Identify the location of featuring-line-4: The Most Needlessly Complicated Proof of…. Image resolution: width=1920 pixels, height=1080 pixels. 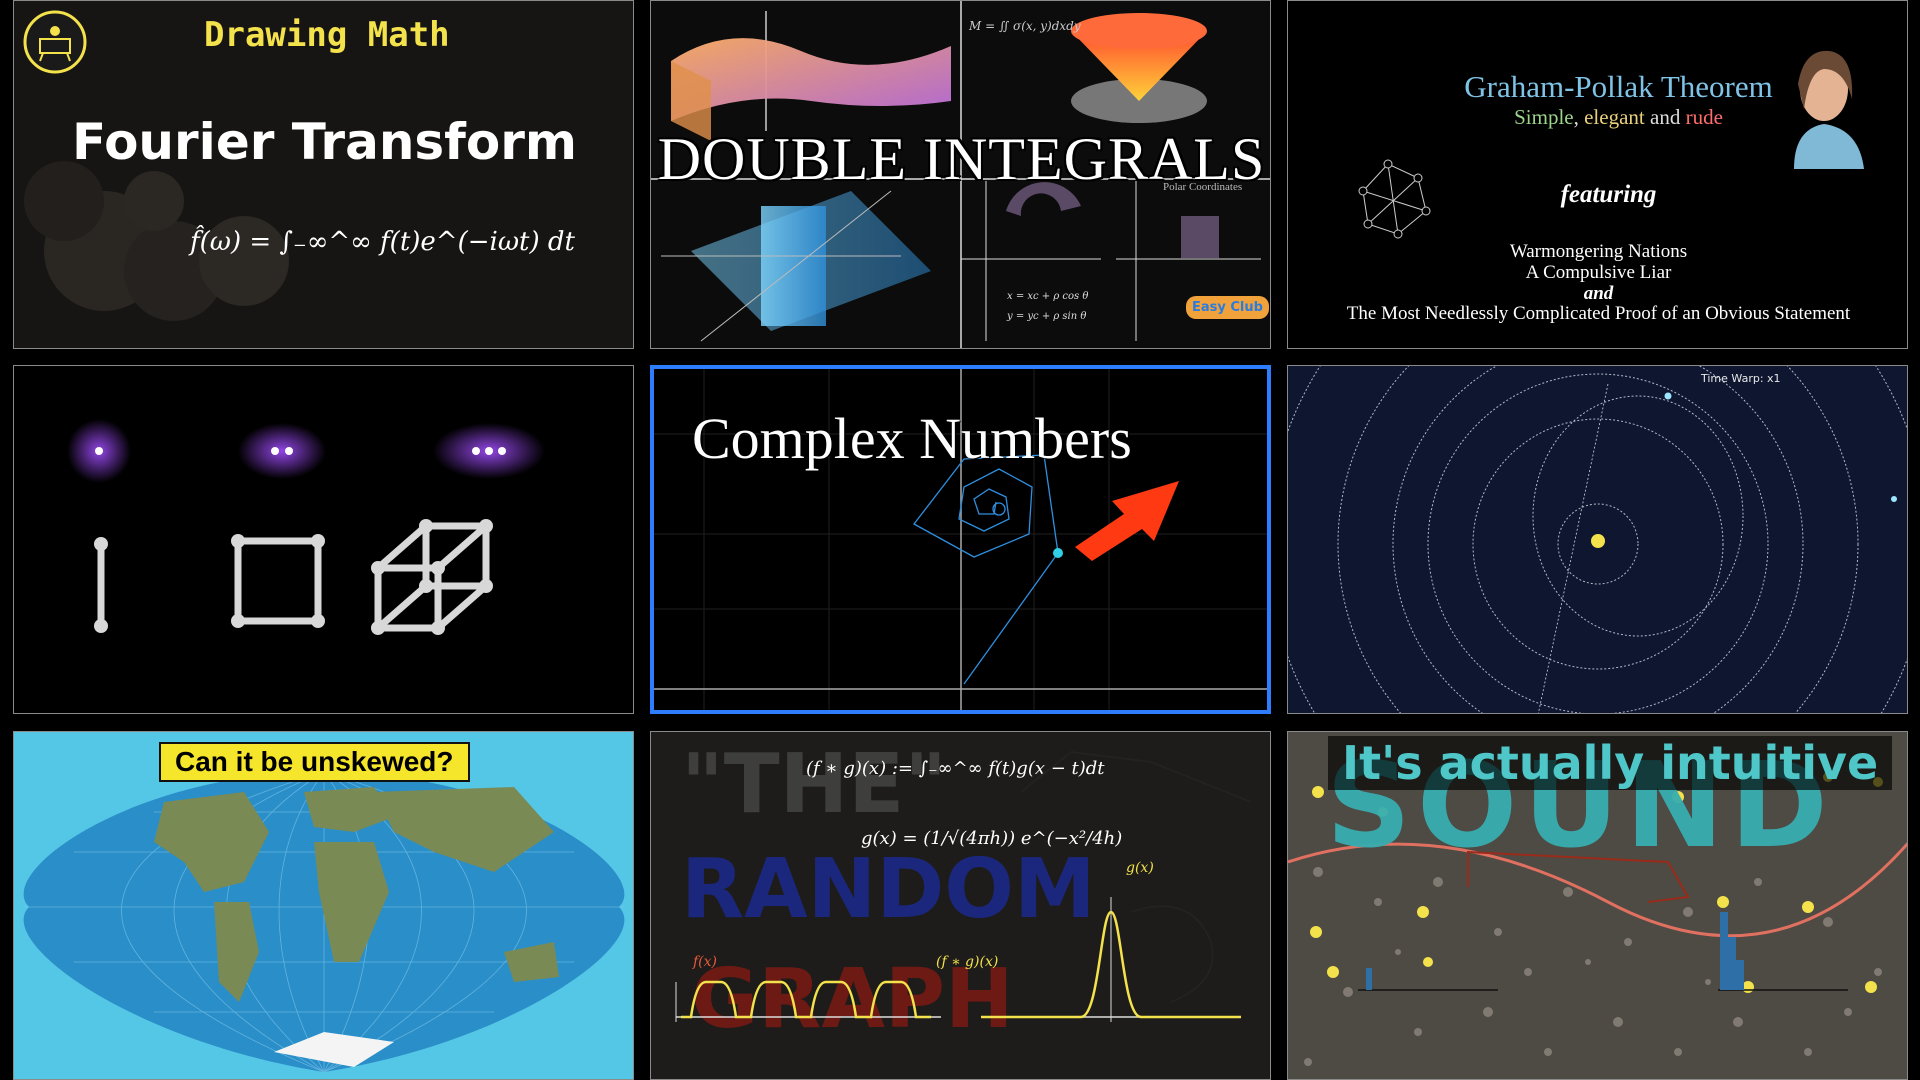
(1598, 313).